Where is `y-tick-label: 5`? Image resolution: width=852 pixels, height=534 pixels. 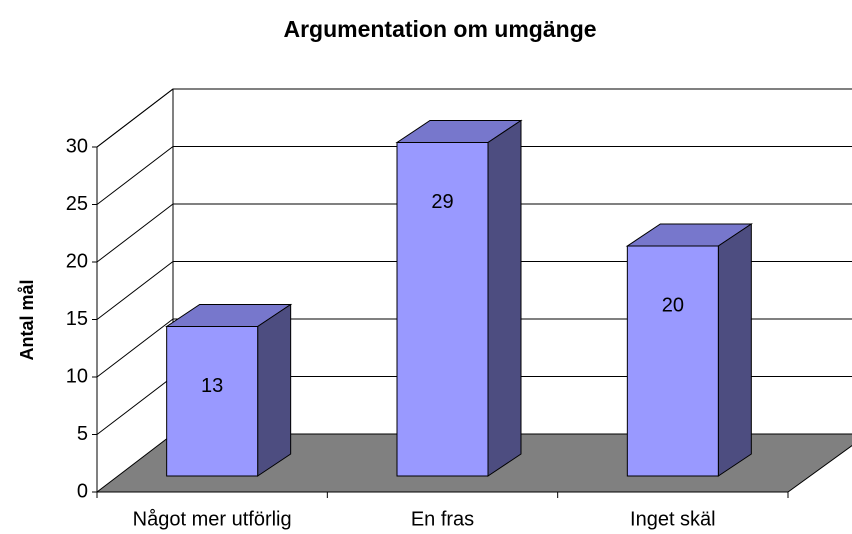
y-tick-label: 5 is located at coordinates (82, 434).